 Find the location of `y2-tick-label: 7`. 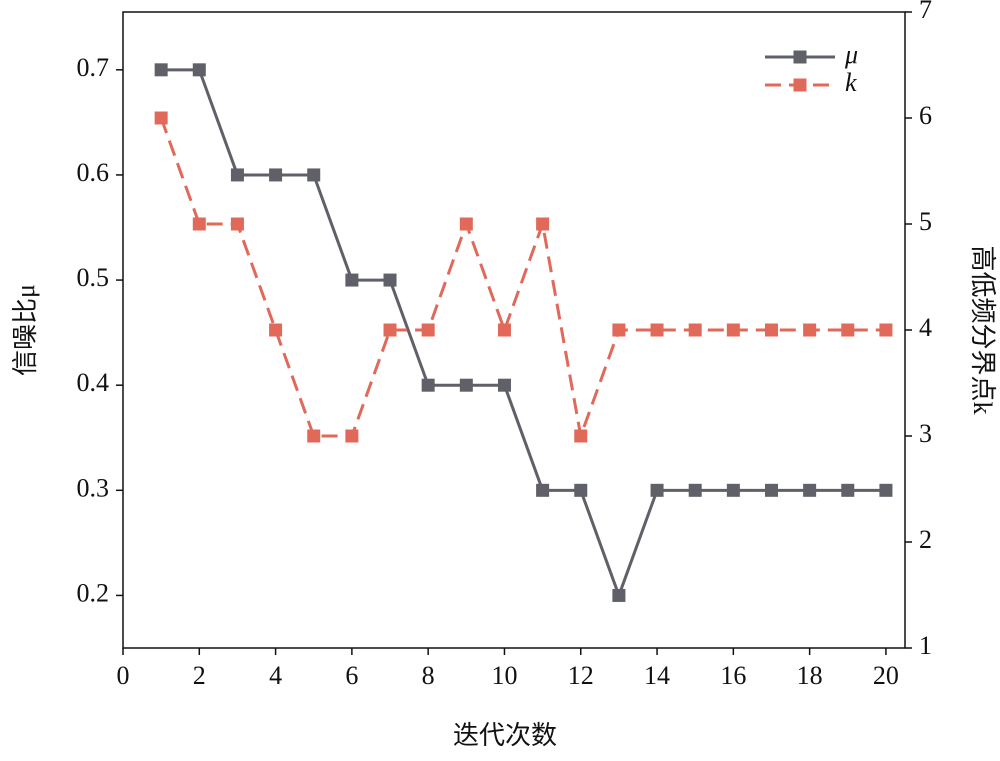

y2-tick-label: 7 is located at coordinates (925, 12).